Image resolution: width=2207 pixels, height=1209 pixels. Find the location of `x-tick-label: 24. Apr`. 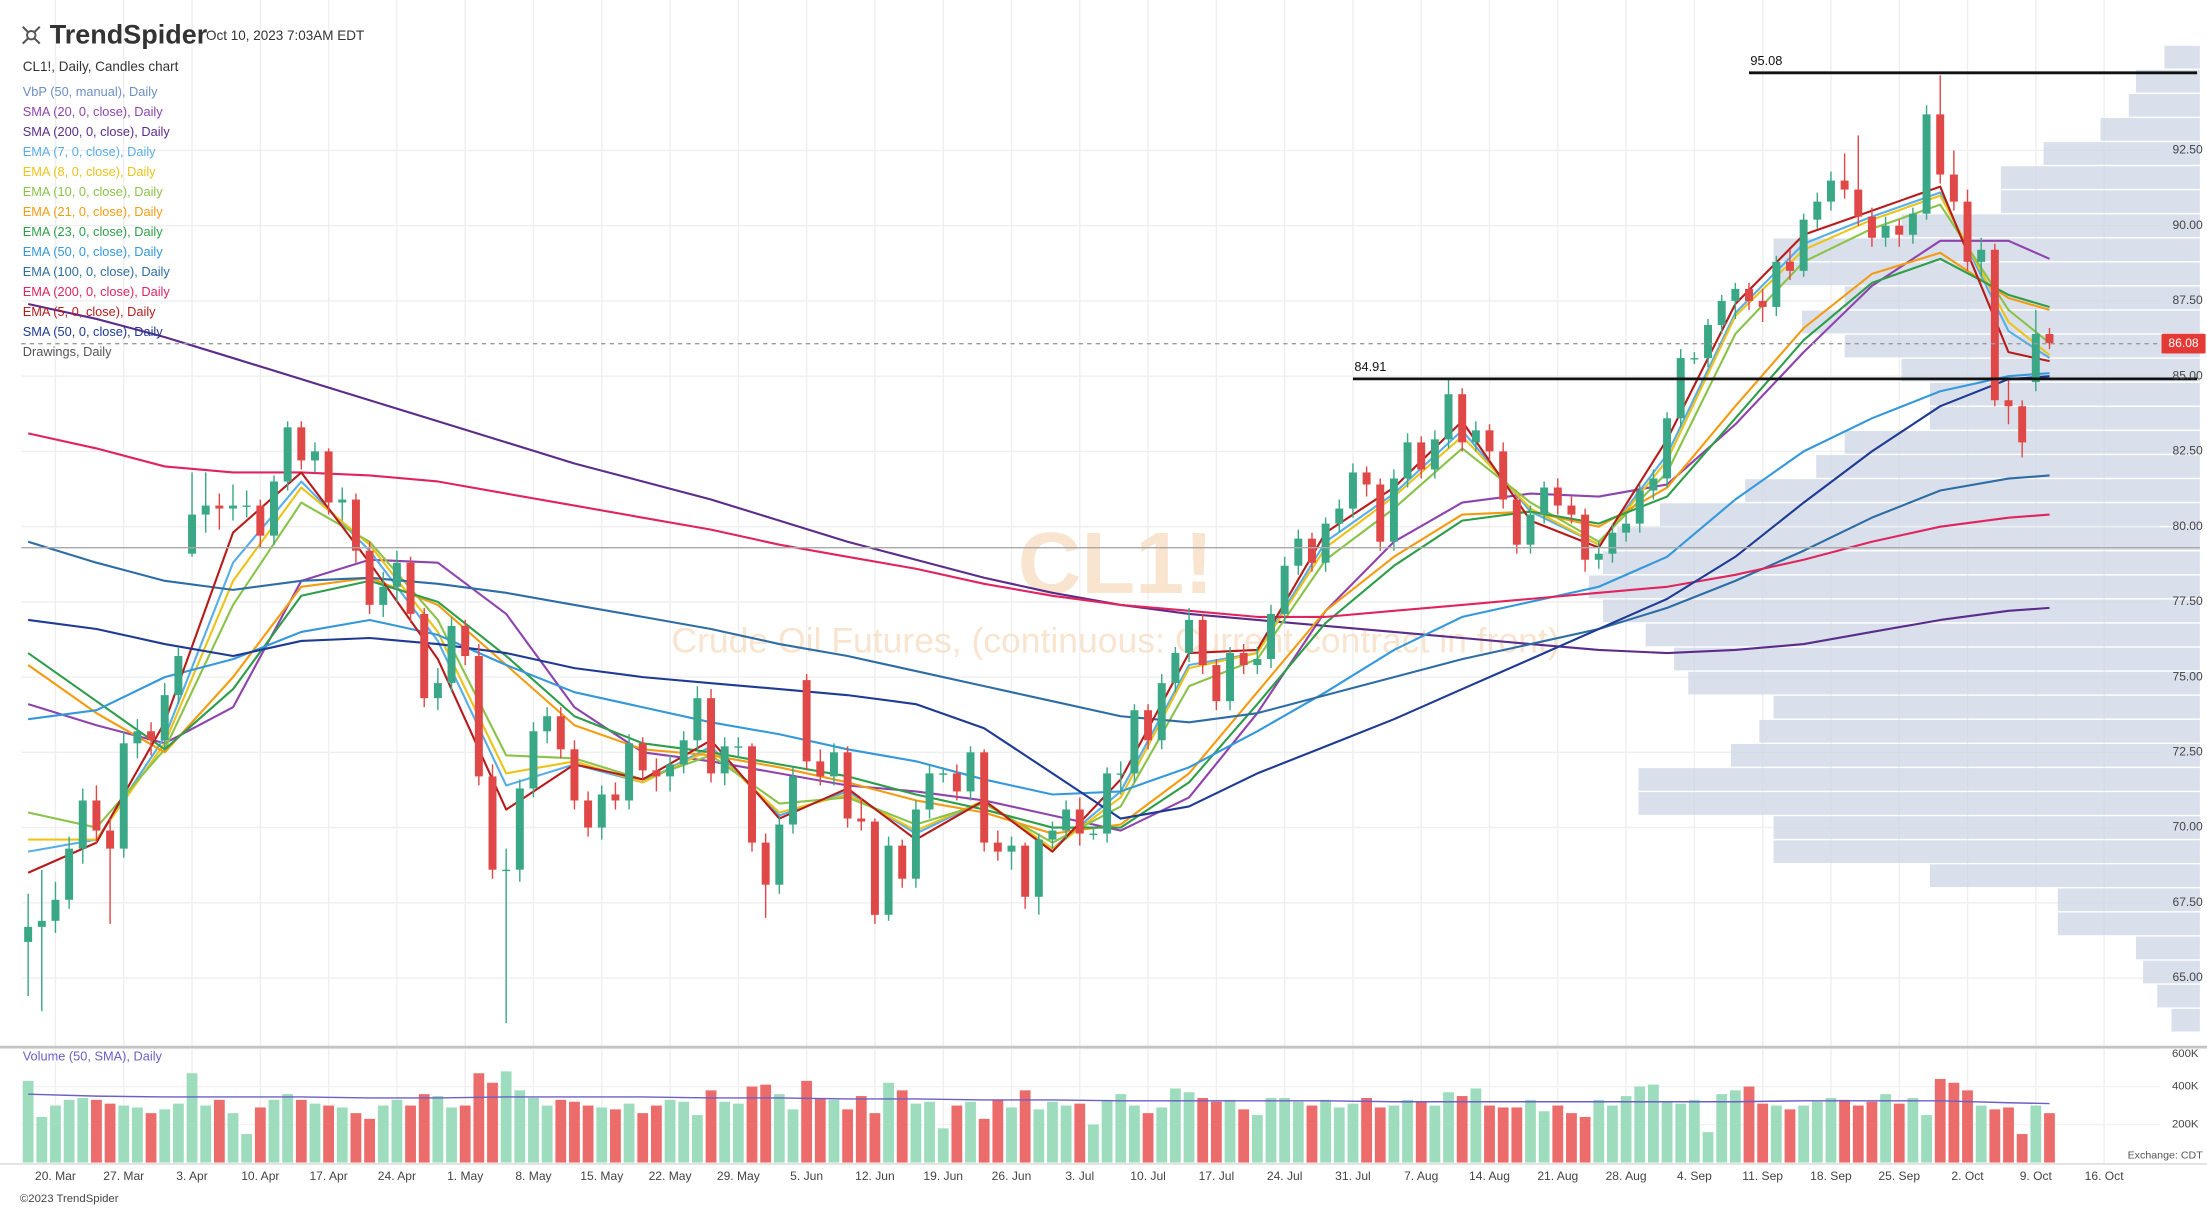

x-tick-label: 24. Apr is located at coordinates (397, 1176).